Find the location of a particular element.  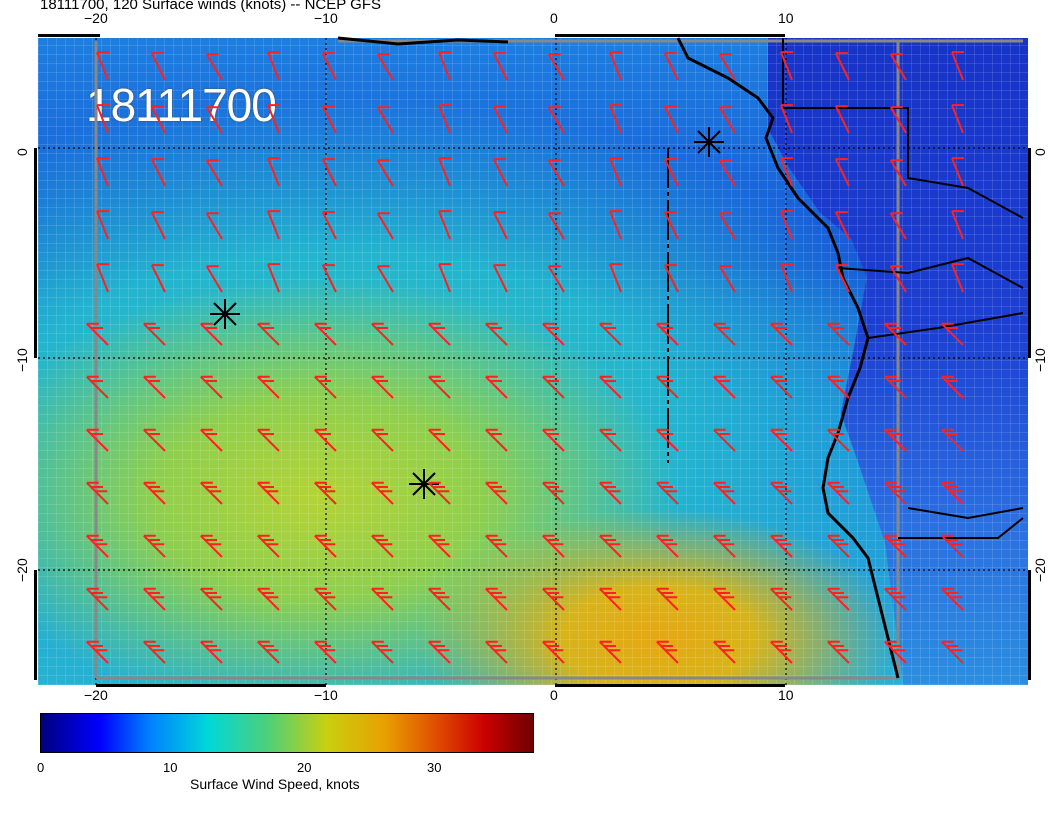

lat-tick-label: 0 is located at coordinates (22, 152).